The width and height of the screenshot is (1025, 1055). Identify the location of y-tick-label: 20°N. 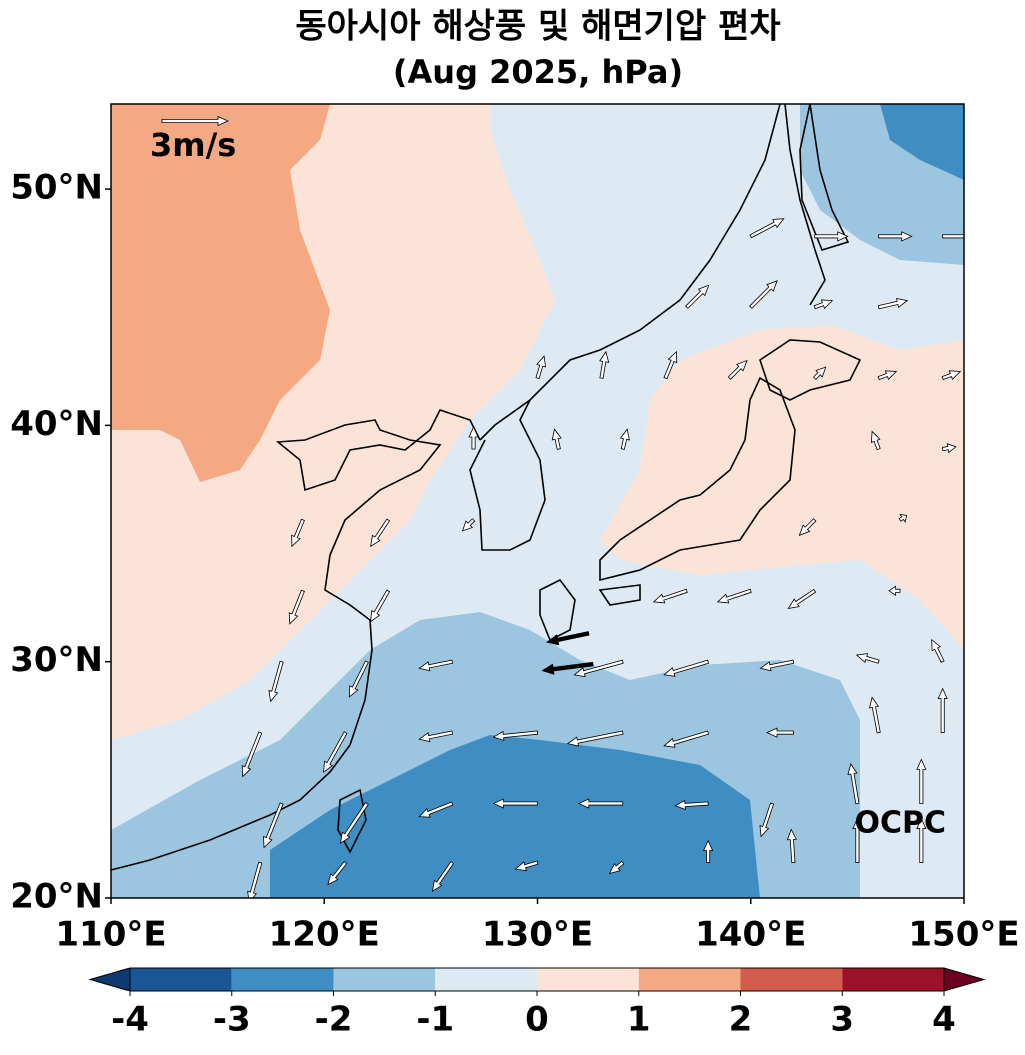
(56, 897).